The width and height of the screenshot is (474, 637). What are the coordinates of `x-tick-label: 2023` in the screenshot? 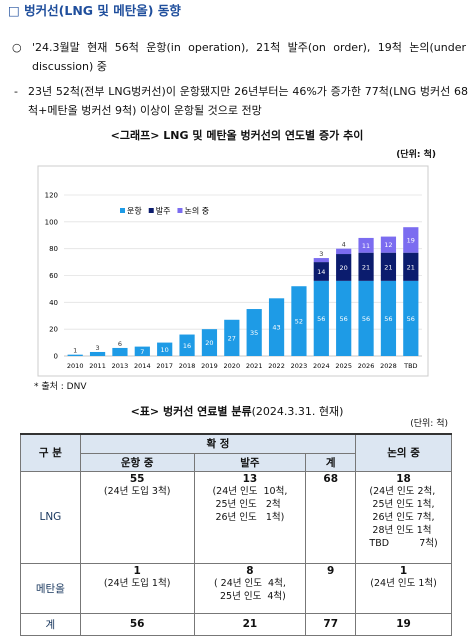 It's located at (299, 366).